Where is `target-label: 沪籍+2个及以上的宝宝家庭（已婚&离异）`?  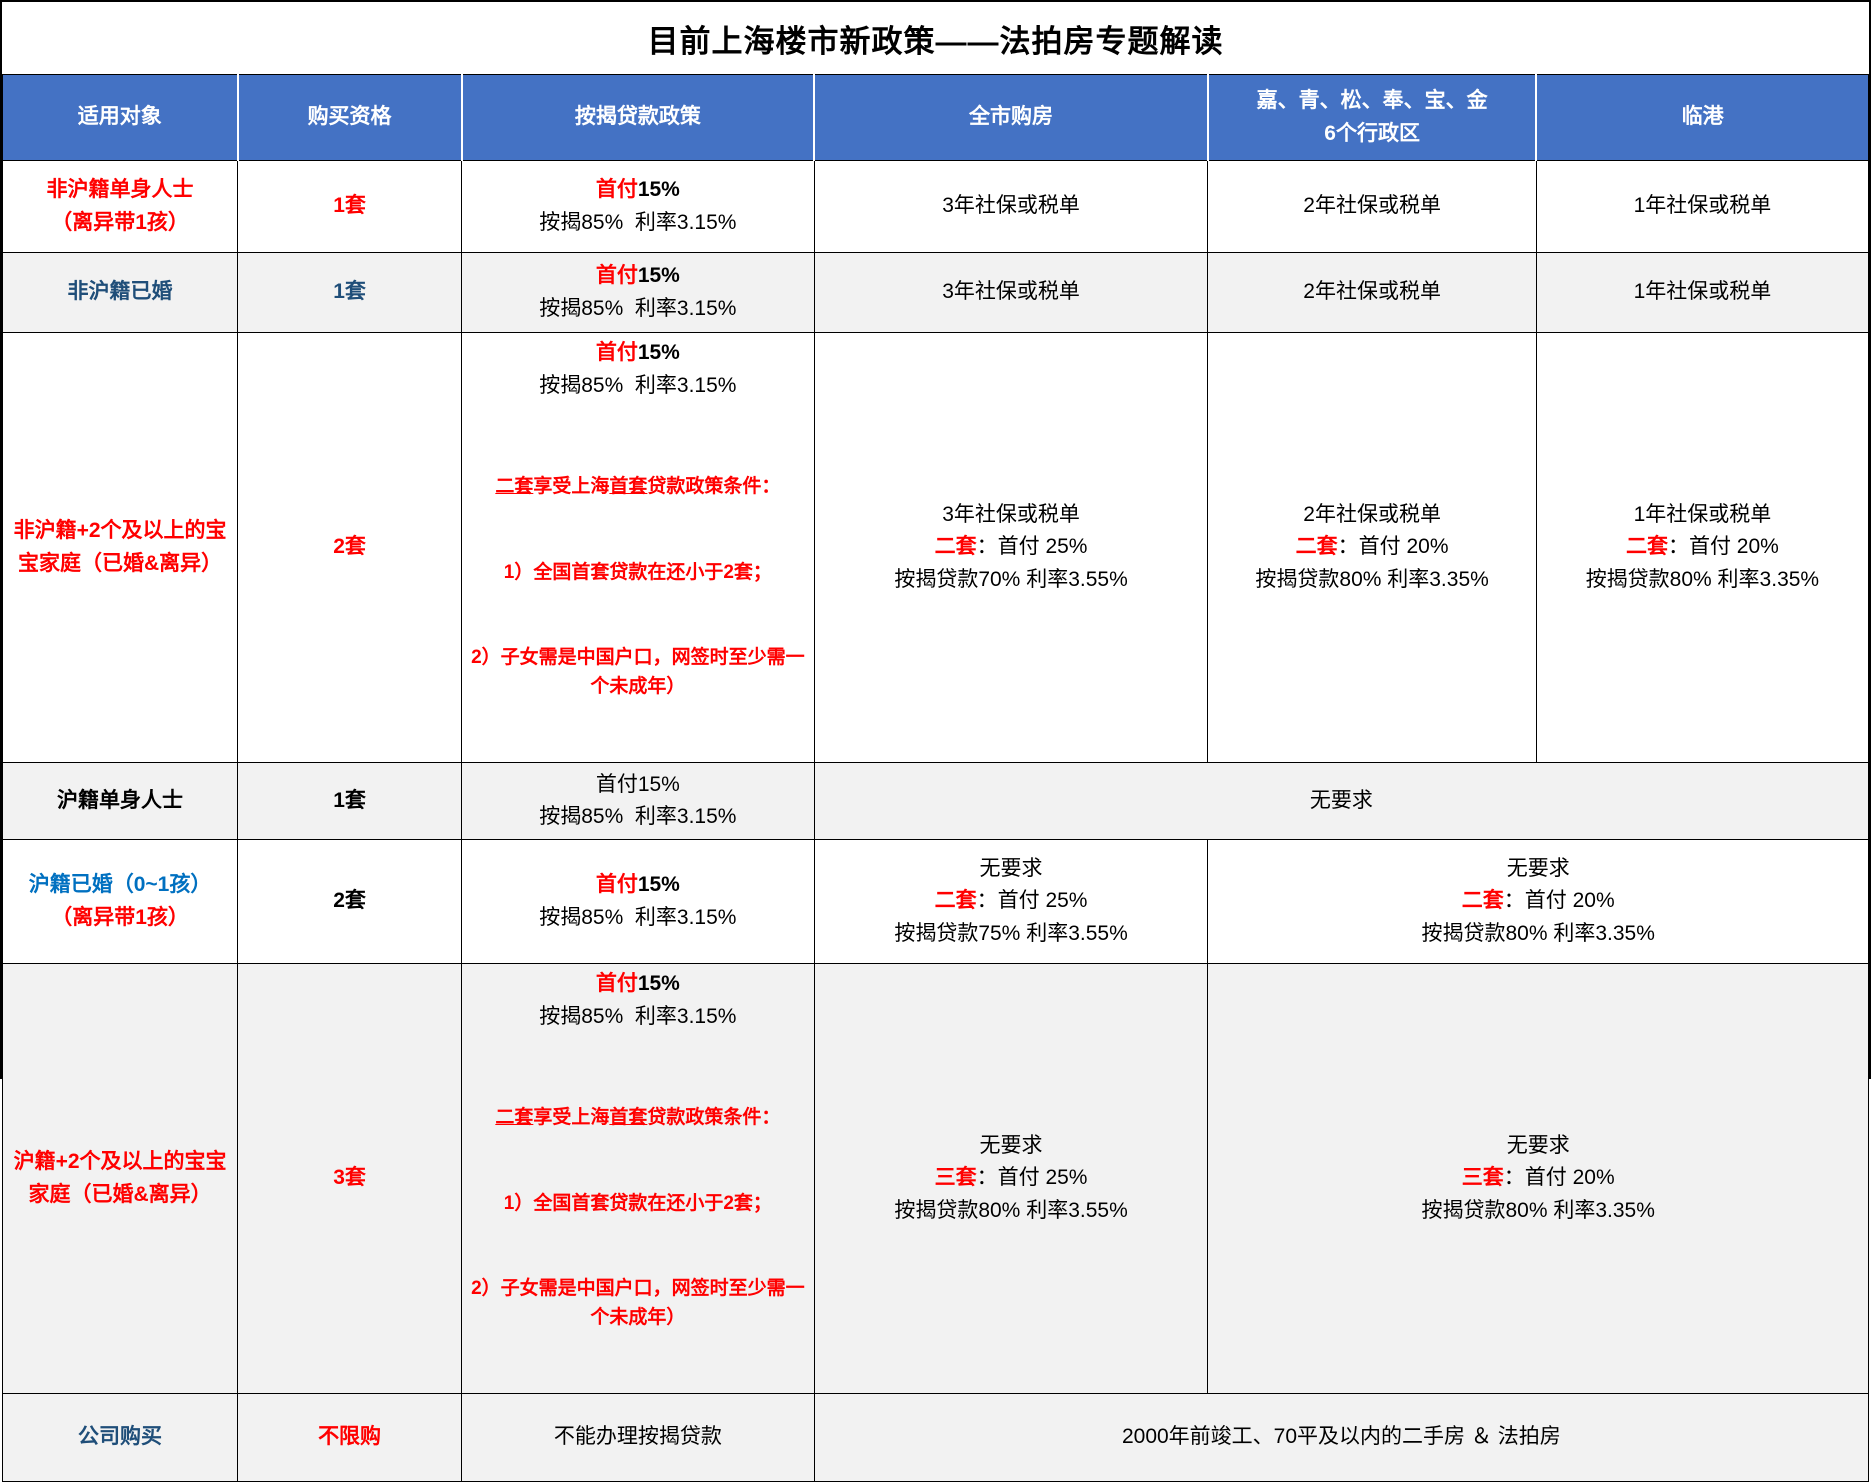 target-label: 沪籍+2个及以上的宝宝家庭（已婚&离异） is located at coordinates (120, 1178).